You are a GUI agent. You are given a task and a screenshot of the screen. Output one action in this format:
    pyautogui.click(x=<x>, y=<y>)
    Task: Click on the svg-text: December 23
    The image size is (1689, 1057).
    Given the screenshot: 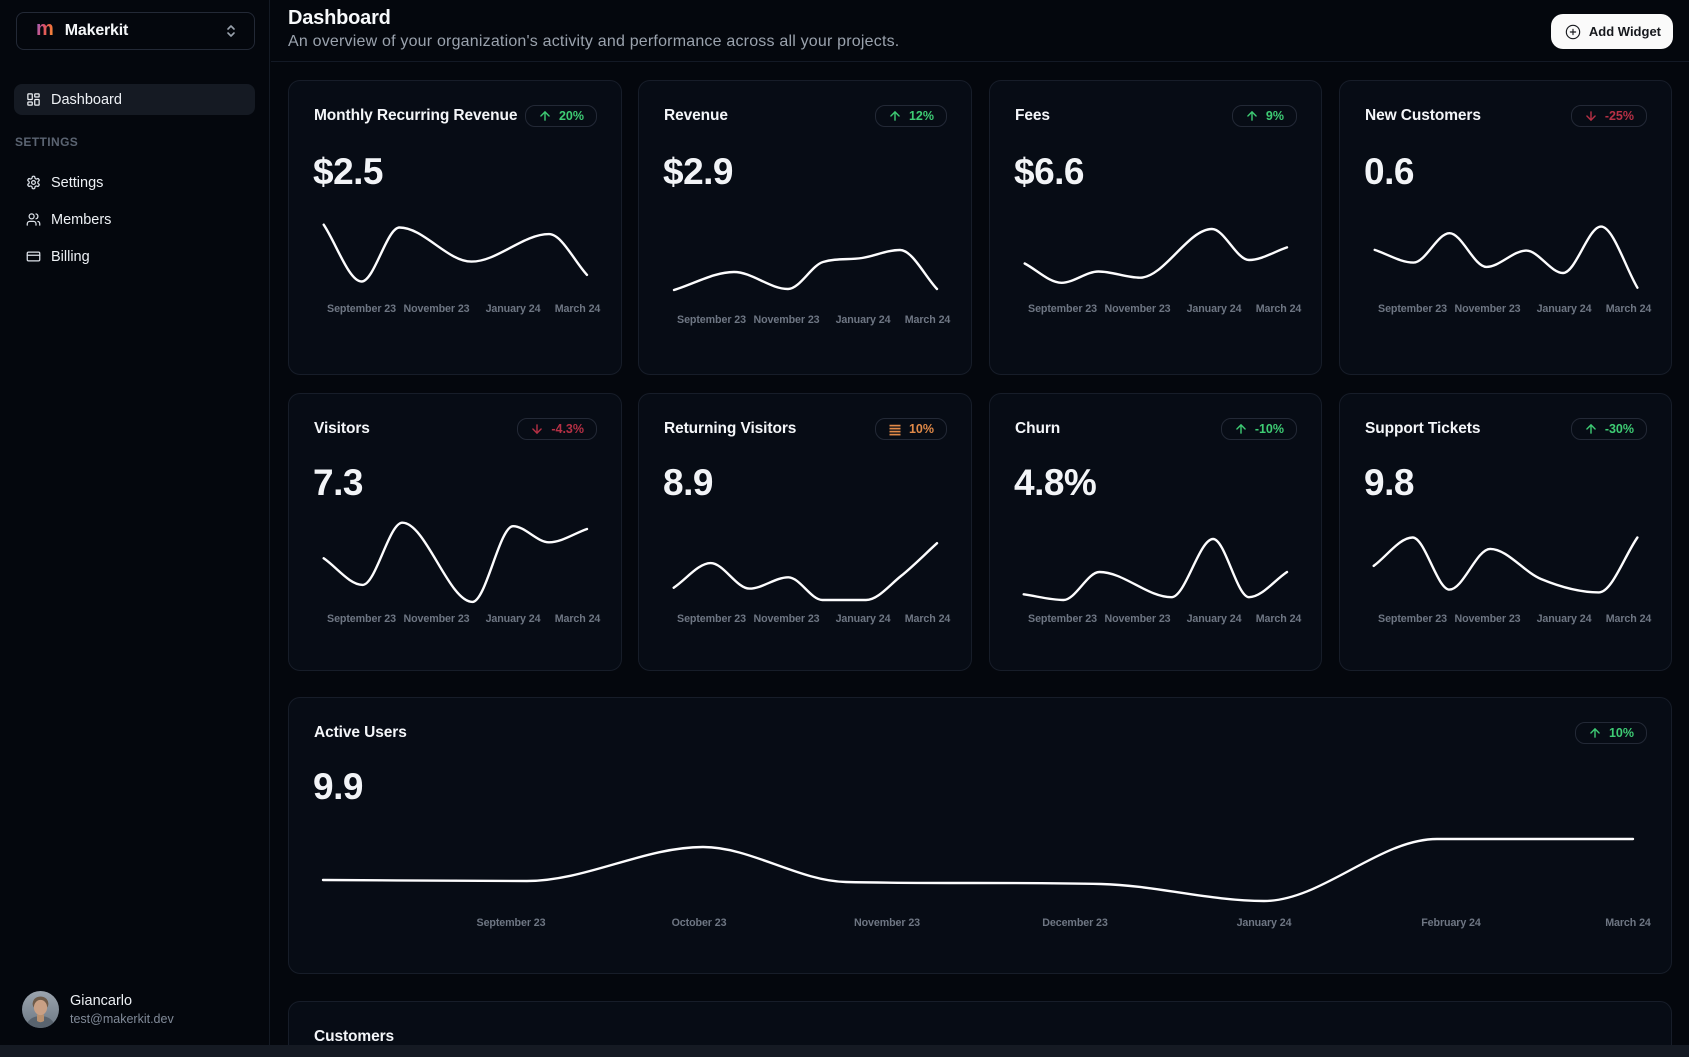 What is the action you would take?
    pyautogui.click(x=1075, y=923)
    